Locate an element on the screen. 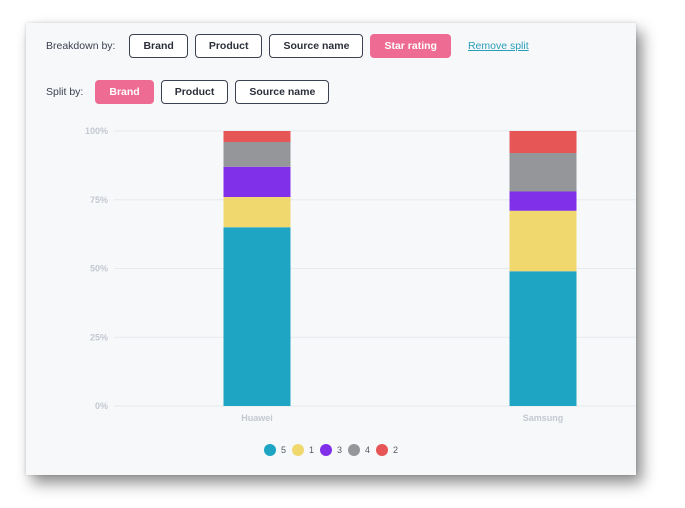 The image size is (685, 508). split-row: Split by: Brand Product Source name is located at coordinates (191, 92).